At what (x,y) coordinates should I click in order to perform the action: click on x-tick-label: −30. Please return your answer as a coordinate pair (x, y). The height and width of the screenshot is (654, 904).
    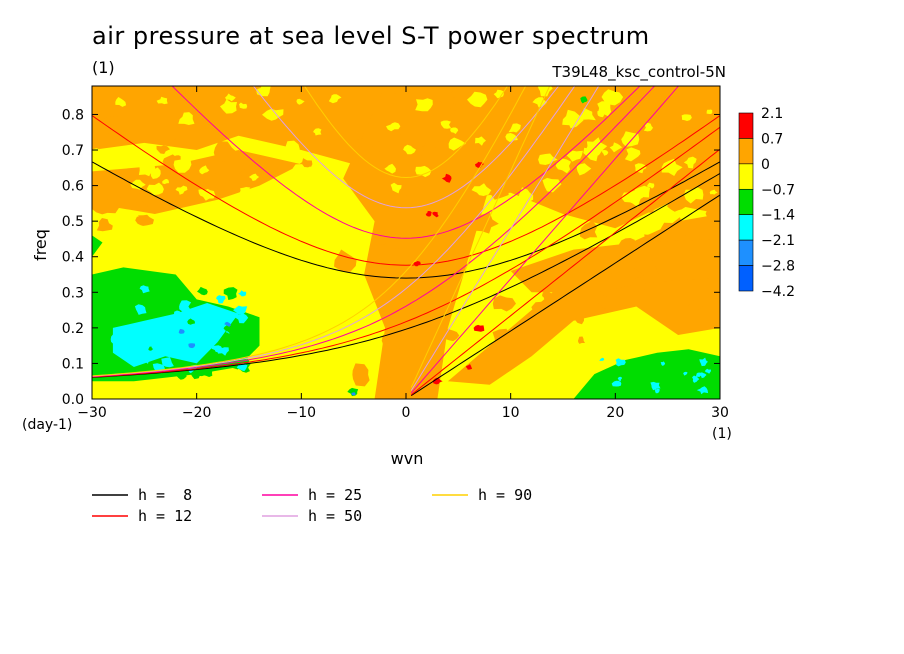
    Looking at the image, I should click on (92, 413).